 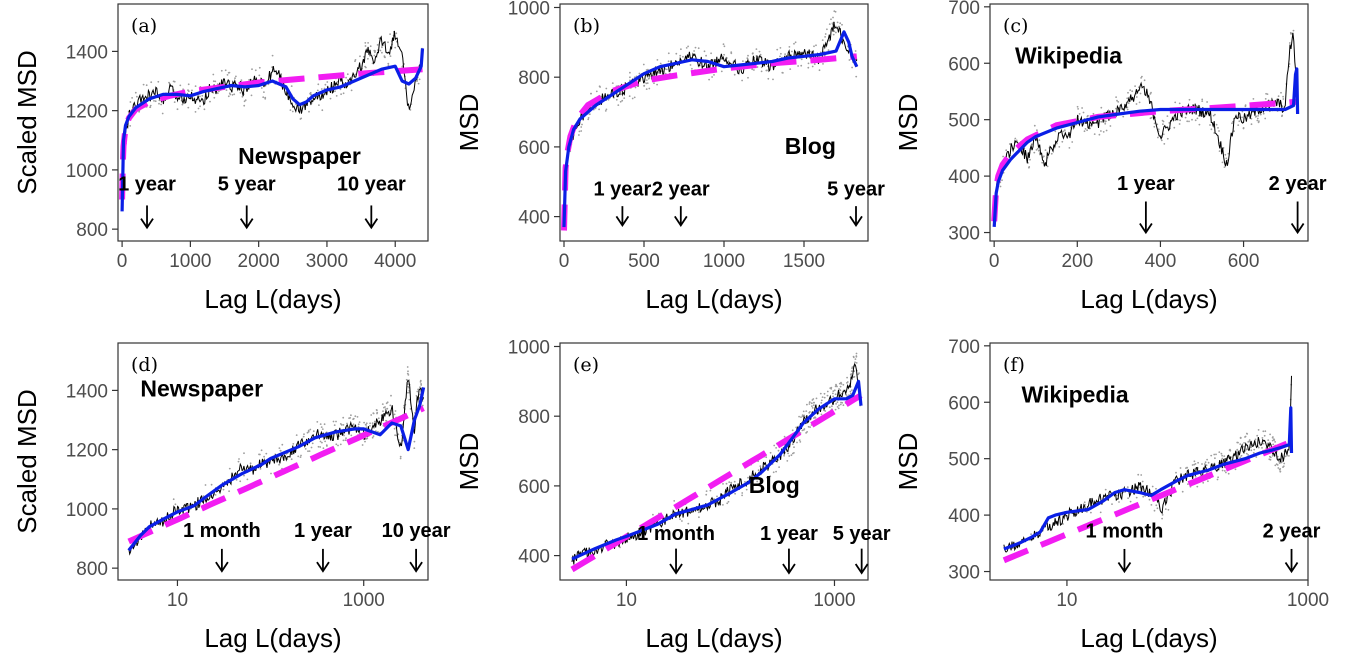 I want to click on y-tick-label: 800, so click(x=534, y=417).